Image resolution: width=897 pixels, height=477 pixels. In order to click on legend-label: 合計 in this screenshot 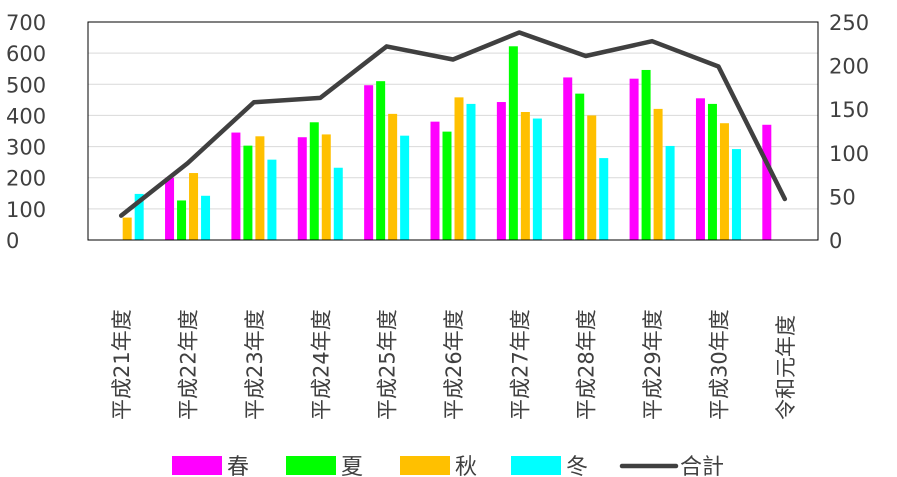, I will do `click(702, 466)`.